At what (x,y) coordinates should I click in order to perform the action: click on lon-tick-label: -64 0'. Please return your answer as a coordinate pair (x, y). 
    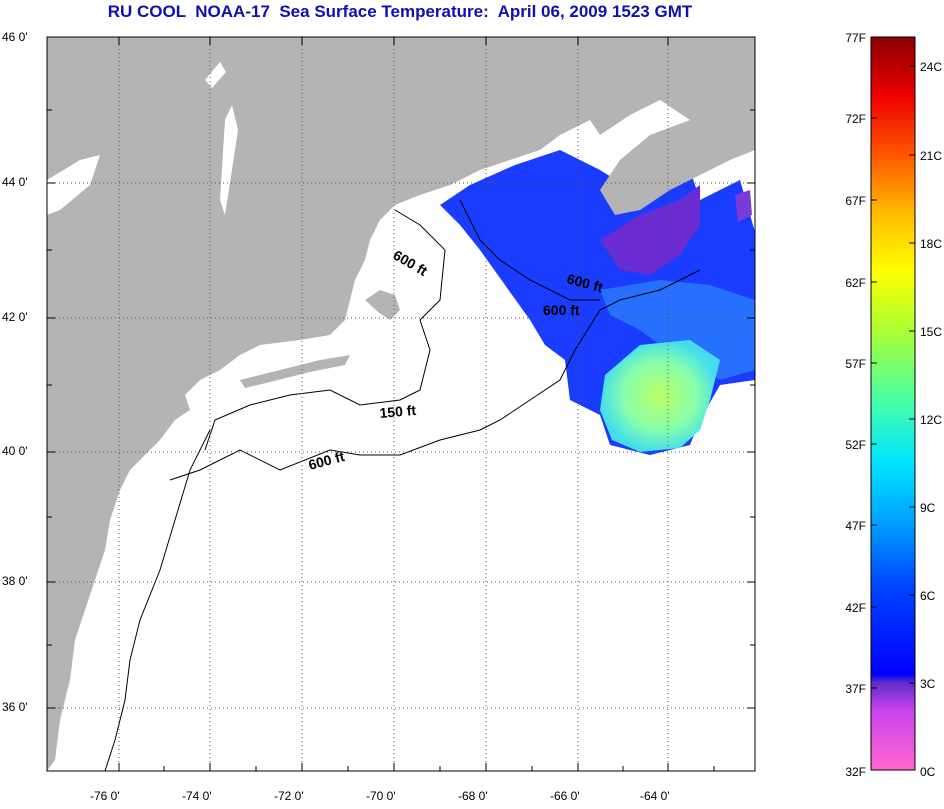
    Looking at the image, I should click on (655, 796).